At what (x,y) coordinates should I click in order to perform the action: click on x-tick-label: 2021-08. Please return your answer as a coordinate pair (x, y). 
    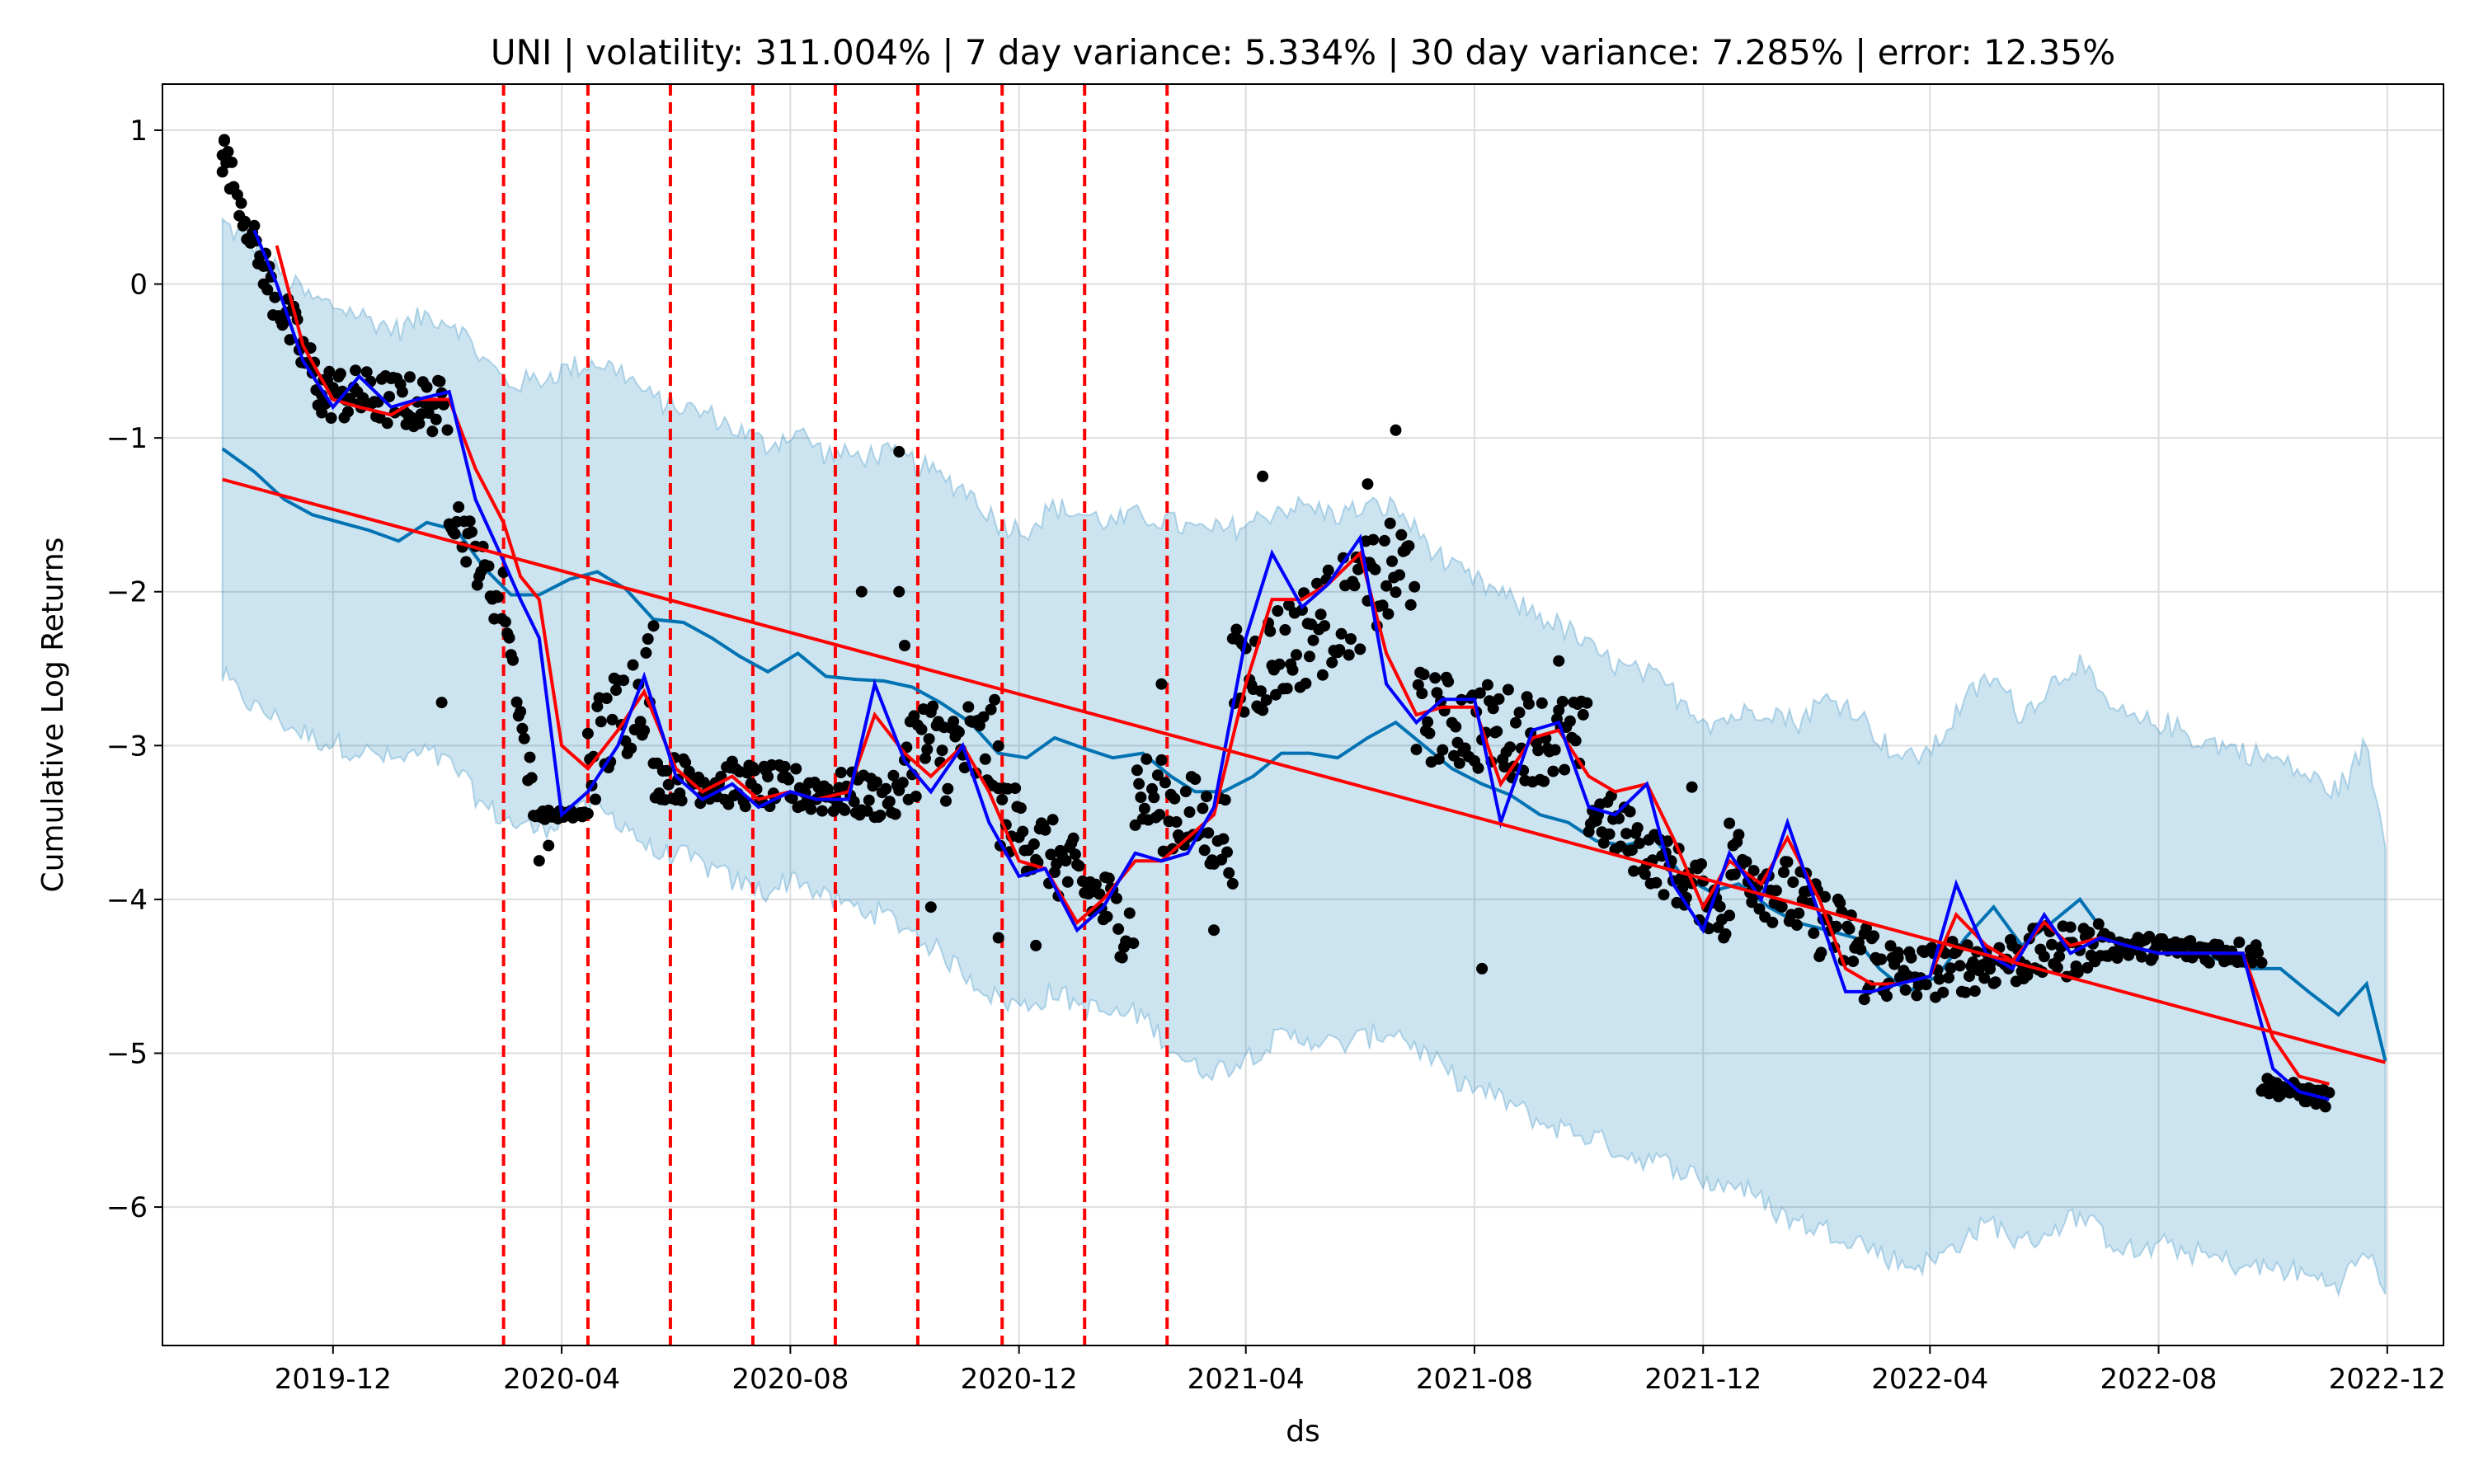
    Looking at the image, I should click on (1474, 1379).